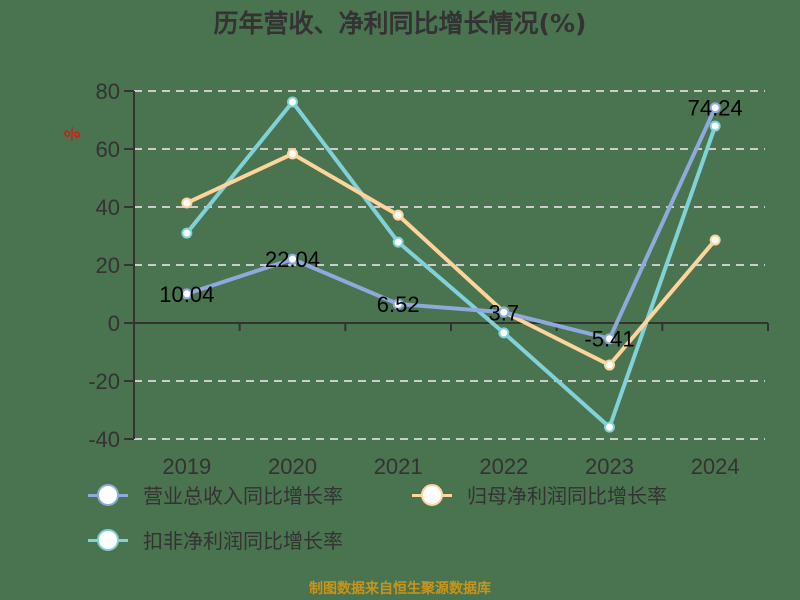 The width and height of the screenshot is (800, 600). Describe the element at coordinates (72, 134) in the screenshot. I see `y-unit-label: %` at that location.